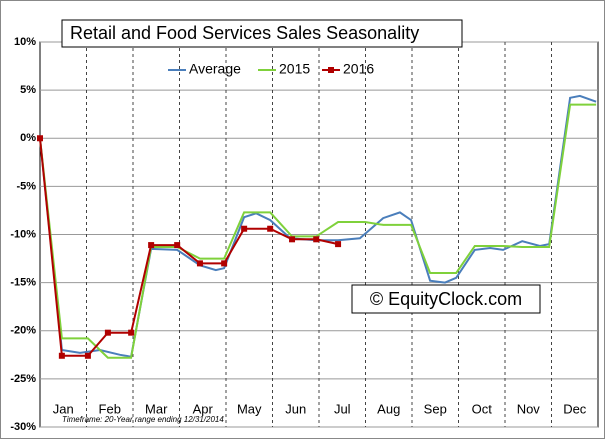  What do you see at coordinates (215, 69) in the screenshot?
I see `legend-label: Average` at bounding box center [215, 69].